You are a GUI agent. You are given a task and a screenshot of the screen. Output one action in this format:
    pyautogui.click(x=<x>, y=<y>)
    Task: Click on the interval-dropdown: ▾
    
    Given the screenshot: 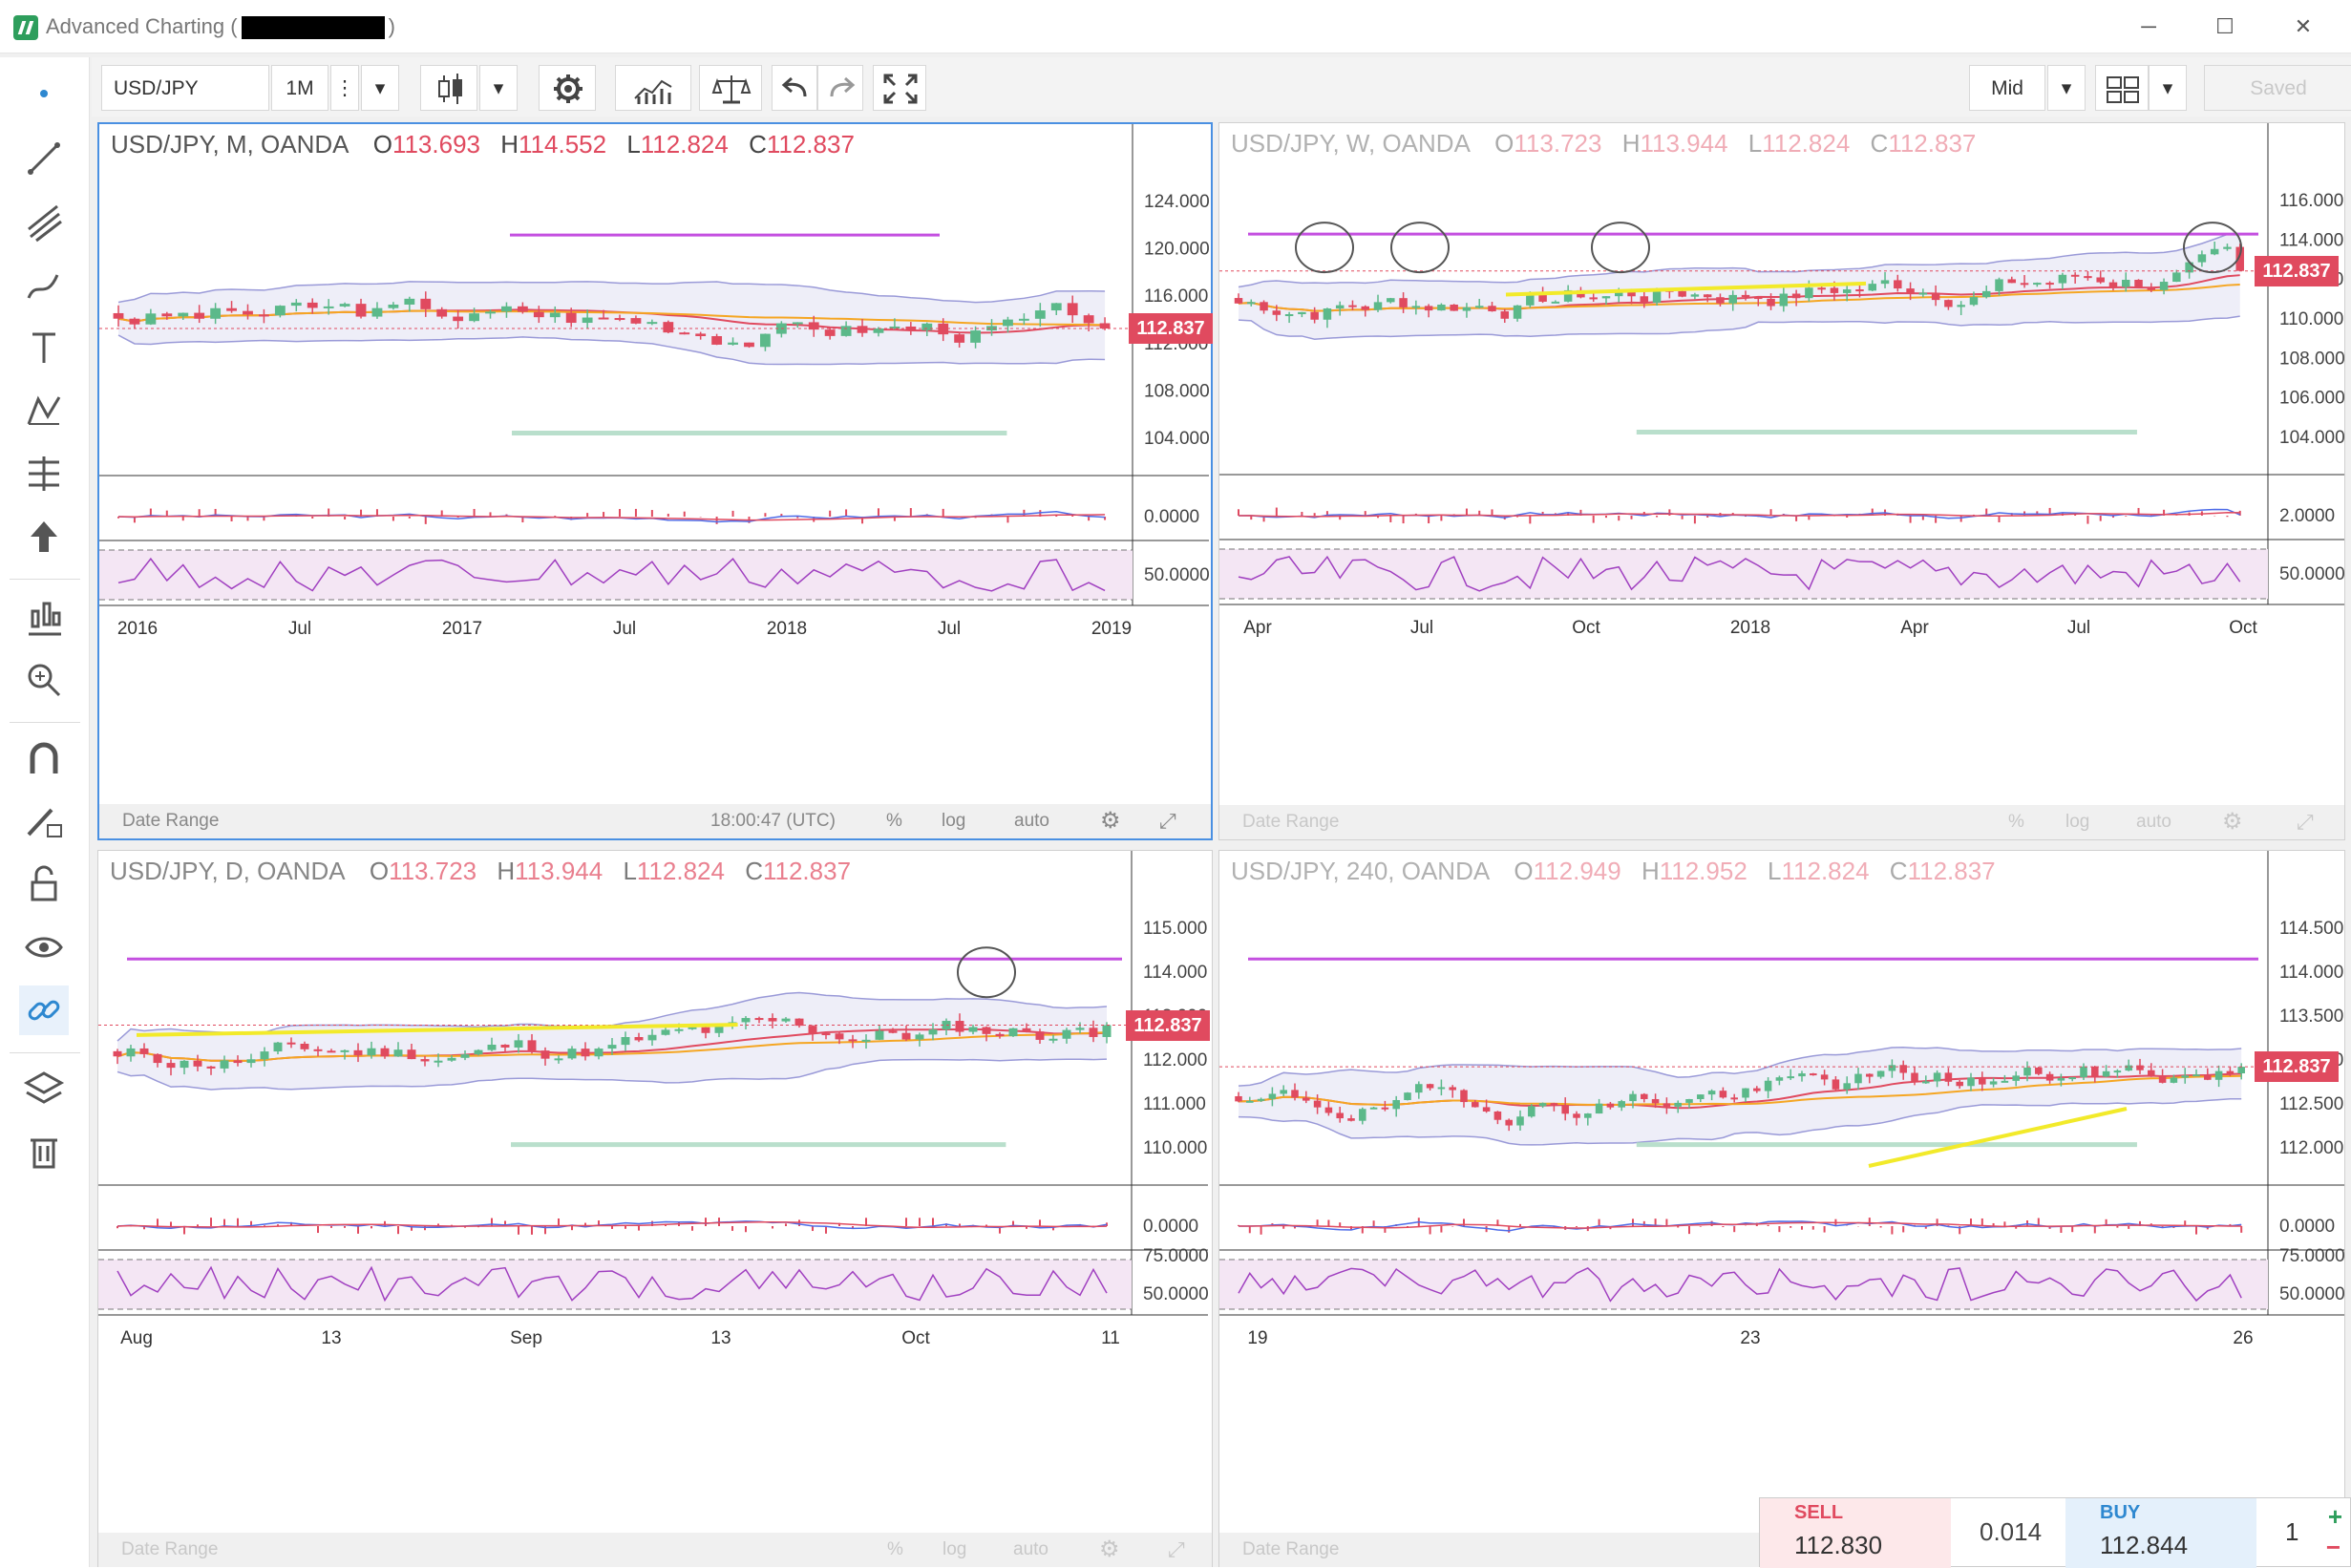 What is the action you would take?
    pyautogui.click(x=380, y=88)
    